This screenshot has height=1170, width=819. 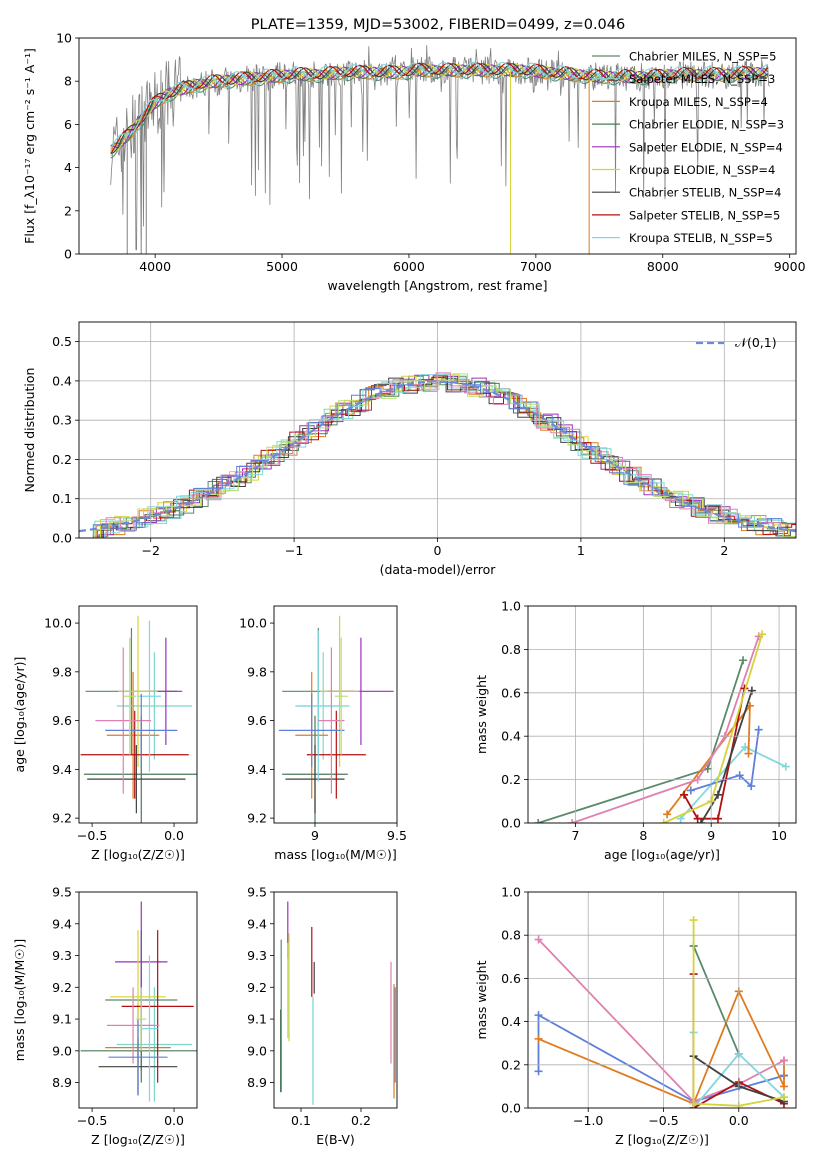 I want to click on age_vs_mass-panel: 9 9.5 9.2 9.4 9.6 9.8 10.0 mass [log₁₀(M/M☉)], so click(x=323, y=733).